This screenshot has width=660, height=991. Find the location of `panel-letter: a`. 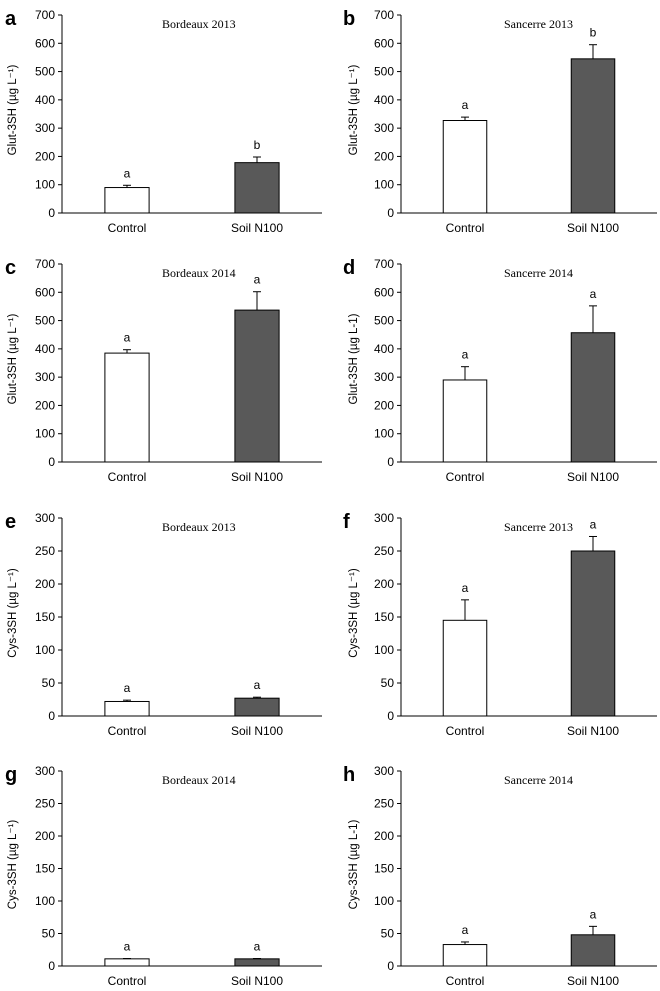

panel-letter: a is located at coordinates (11, 19).